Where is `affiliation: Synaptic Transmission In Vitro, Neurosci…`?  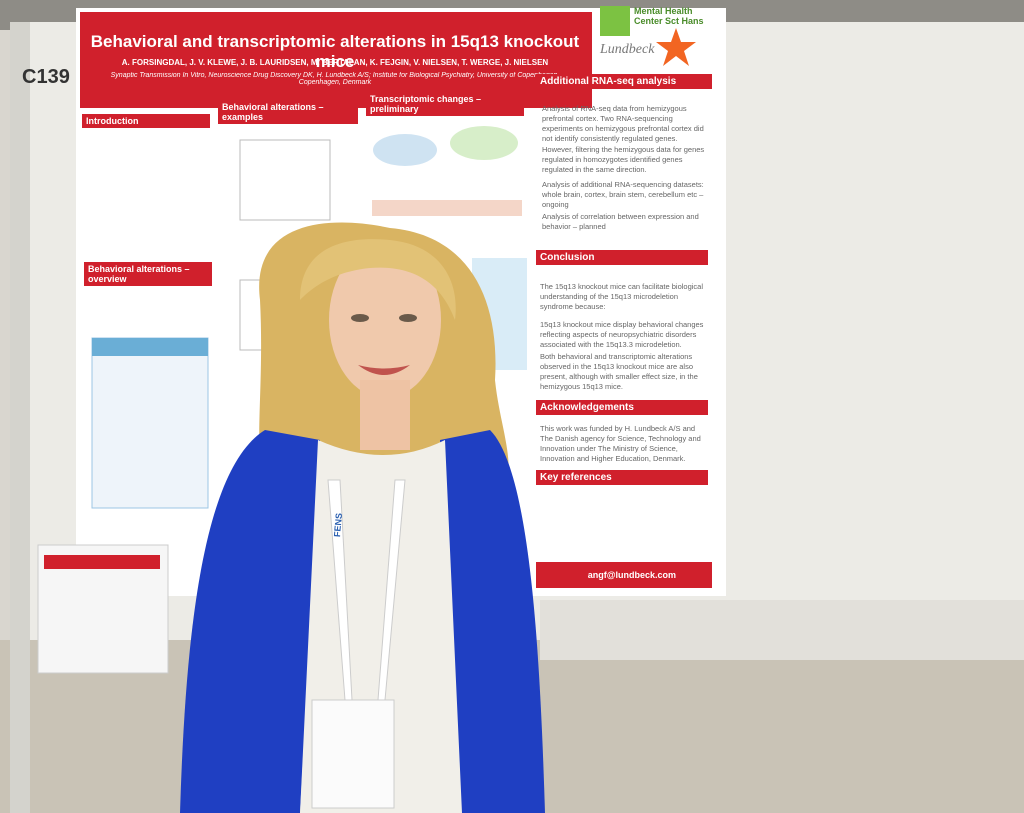
affiliation: Synaptic Transmission In Vitro, Neurosci… is located at coordinates (335, 79).